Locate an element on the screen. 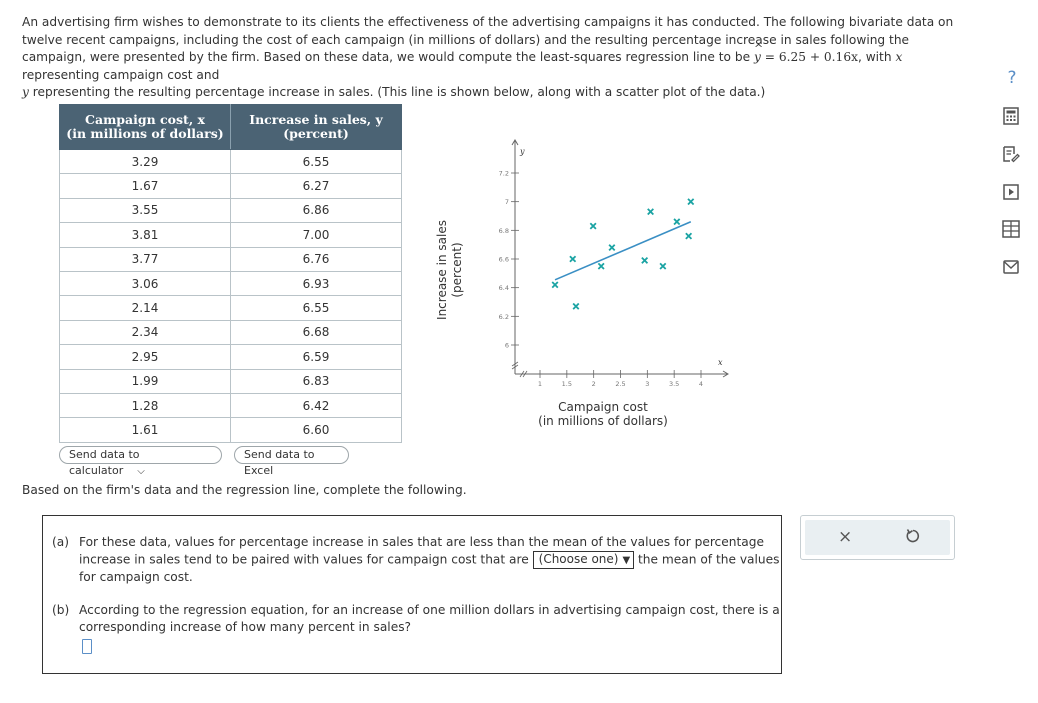 The width and height of the screenshot is (1038, 703). cell-increase-in-sales: 6.83 is located at coordinates (316, 381).